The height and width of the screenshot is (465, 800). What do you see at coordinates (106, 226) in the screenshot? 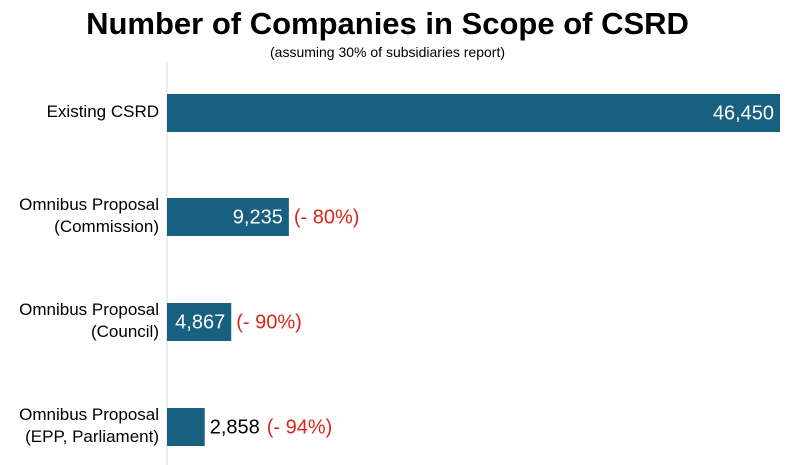
I see `category-label-line: (Commission)` at bounding box center [106, 226].